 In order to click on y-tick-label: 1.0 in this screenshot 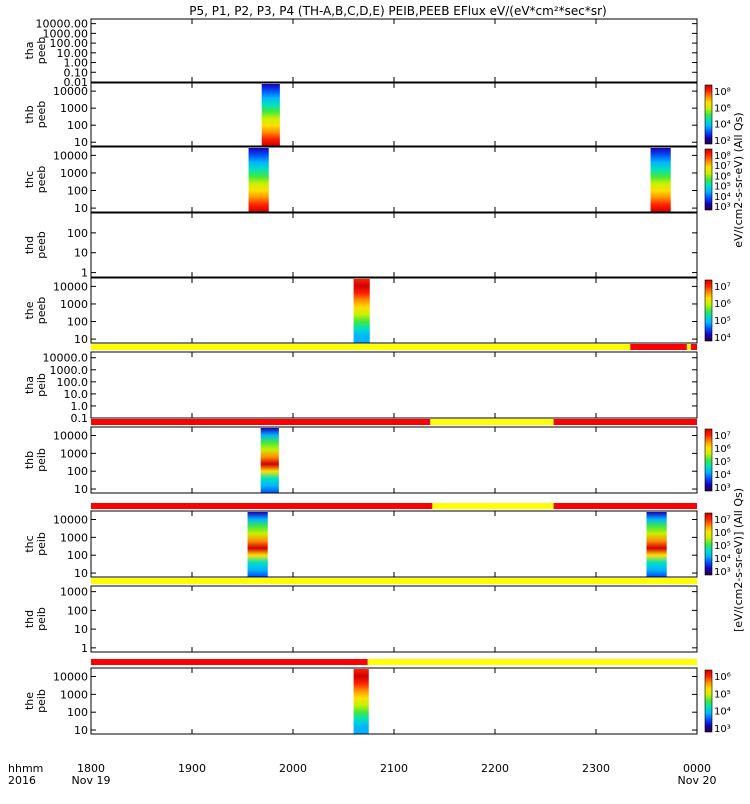, I will do `click(80, 406)`.